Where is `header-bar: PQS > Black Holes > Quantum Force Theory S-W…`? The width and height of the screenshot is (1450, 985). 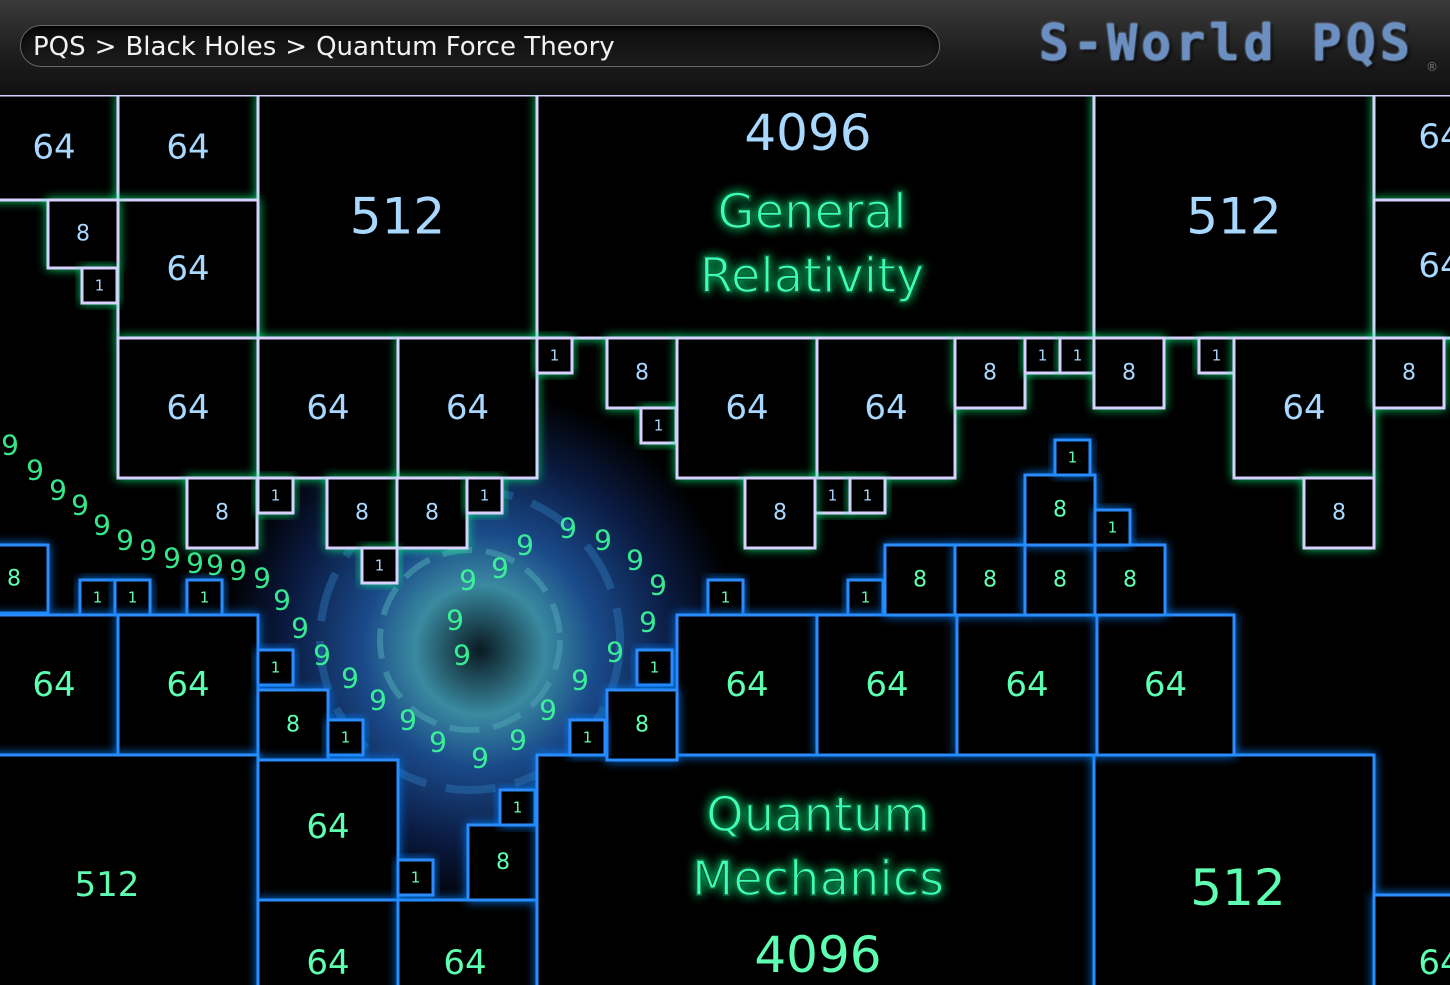
header-bar: PQS > Black Holes > Quantum Force Theory S-W… is located at coordinates (725, 48).